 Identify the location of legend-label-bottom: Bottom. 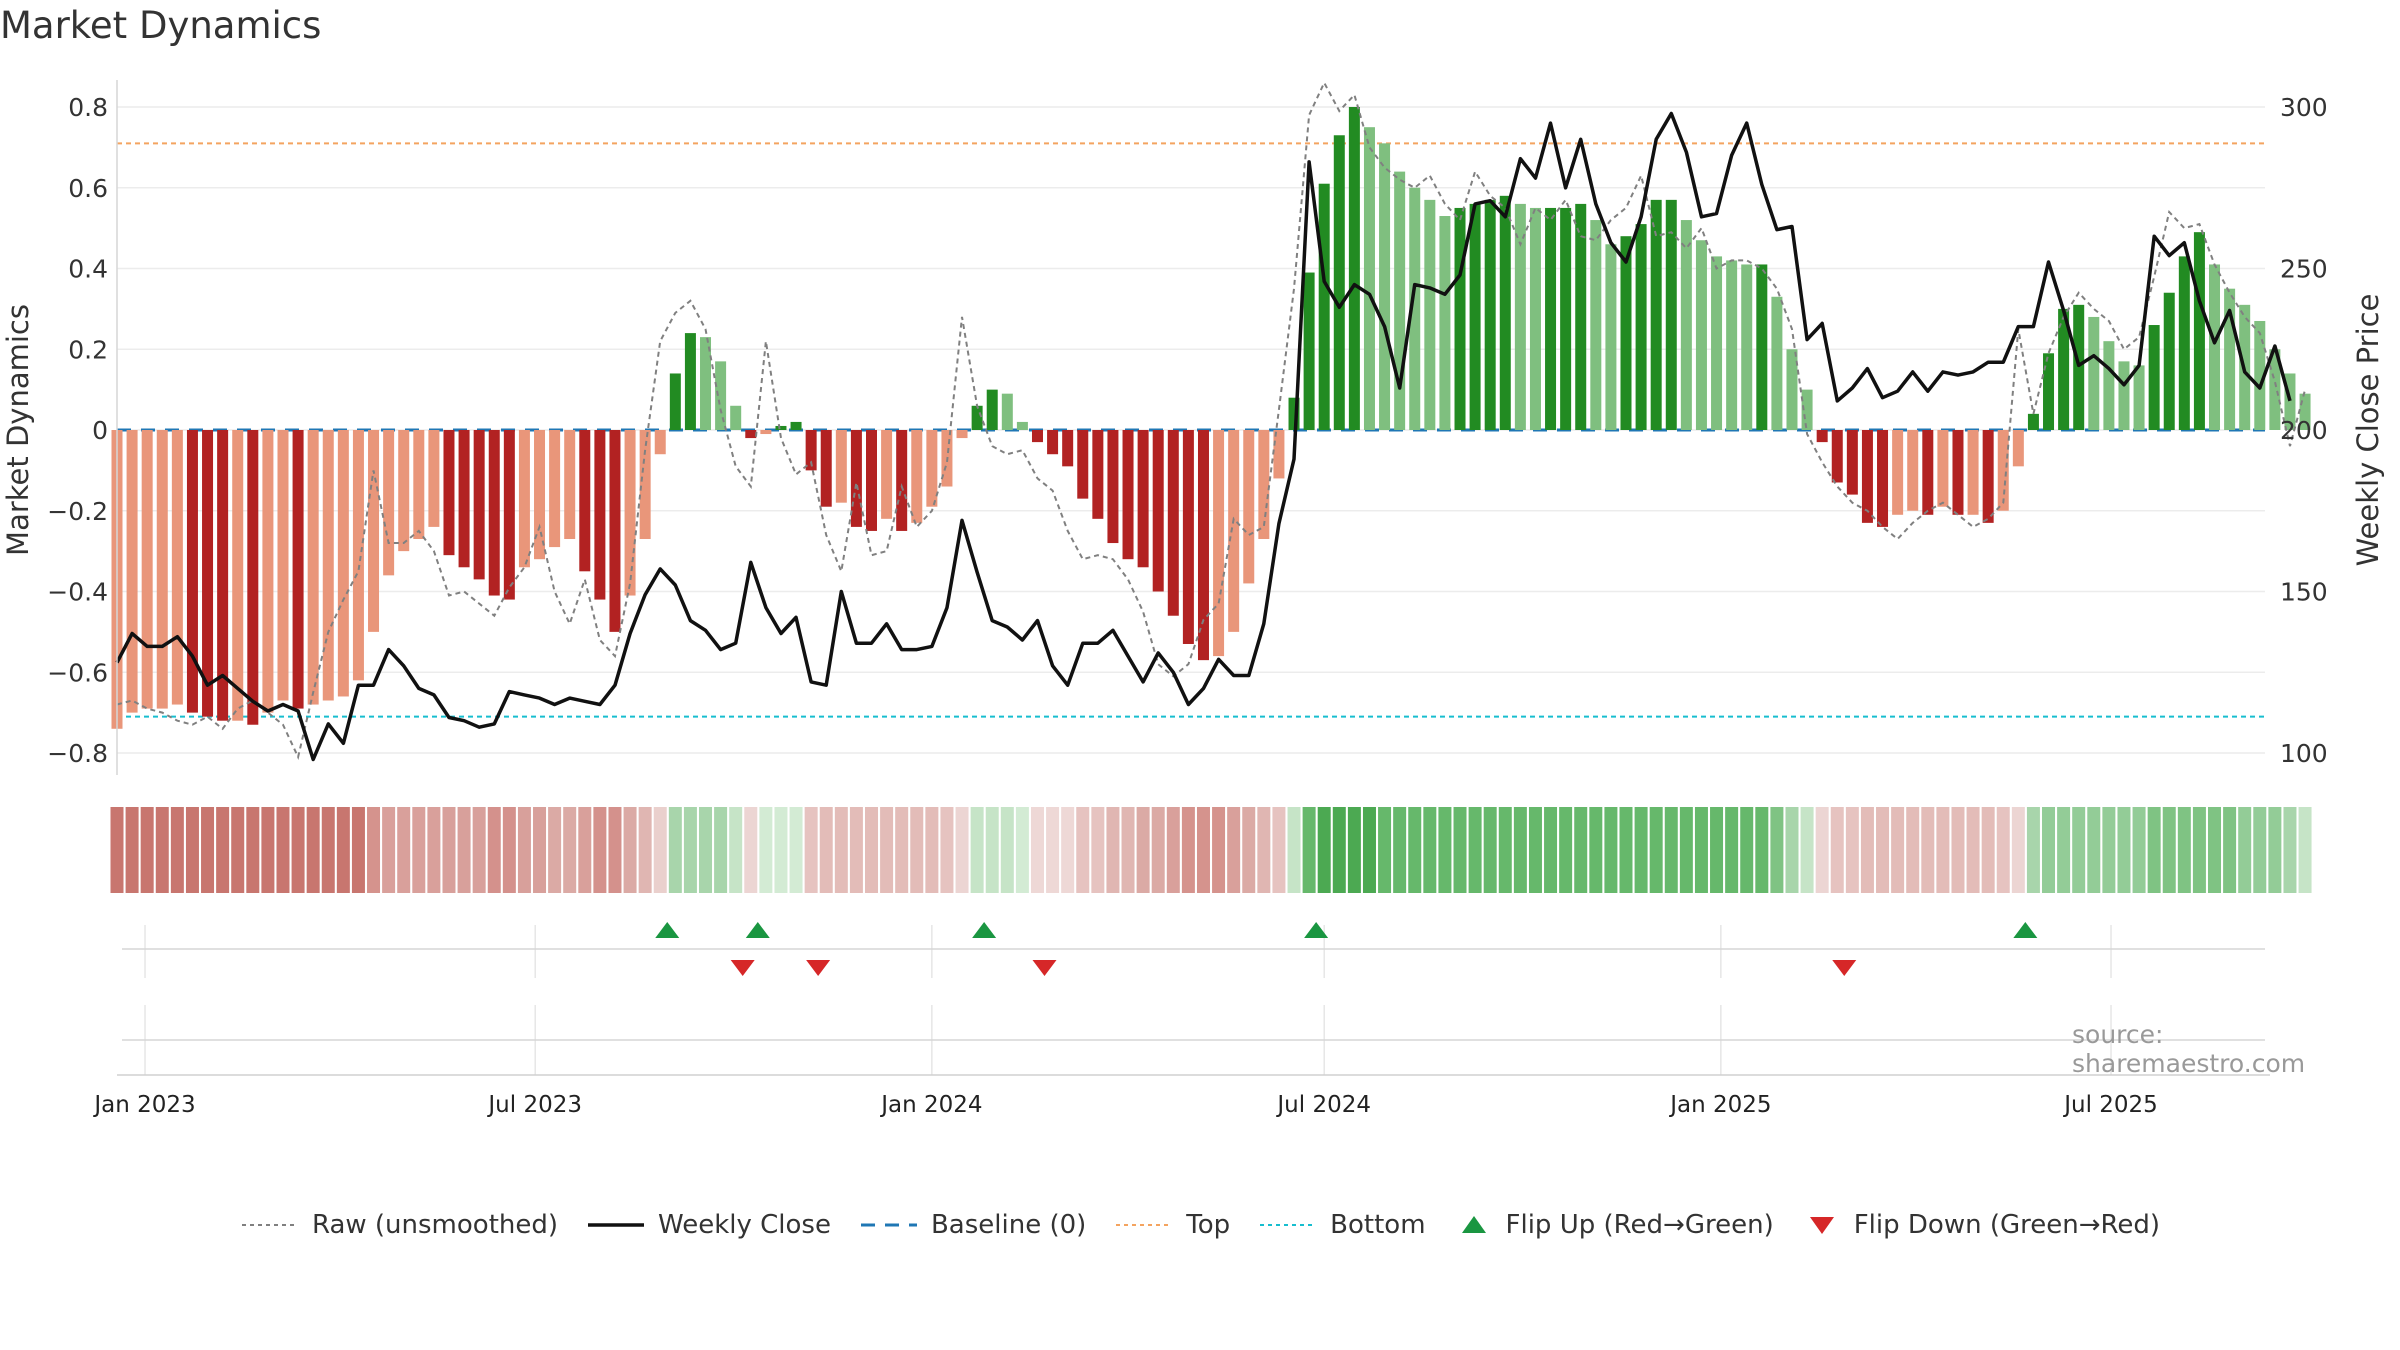
(1378, 1225).